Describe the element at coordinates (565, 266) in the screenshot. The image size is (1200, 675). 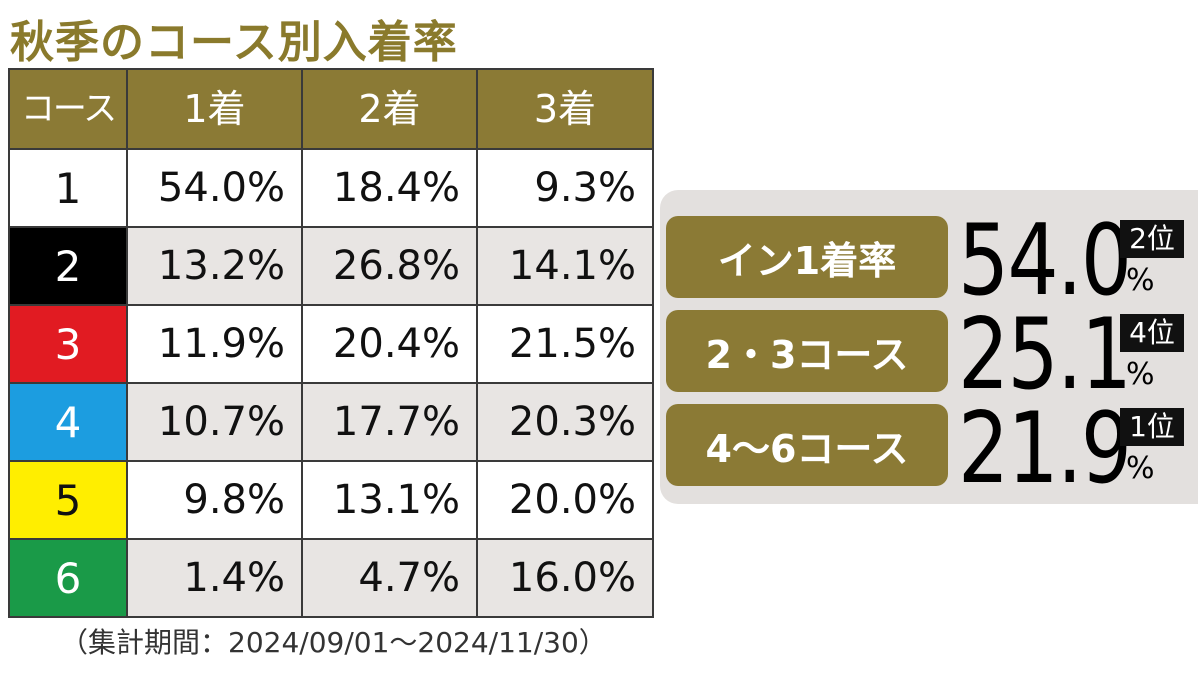
I see `third-place-rate-cell: 14.1%` at that location.